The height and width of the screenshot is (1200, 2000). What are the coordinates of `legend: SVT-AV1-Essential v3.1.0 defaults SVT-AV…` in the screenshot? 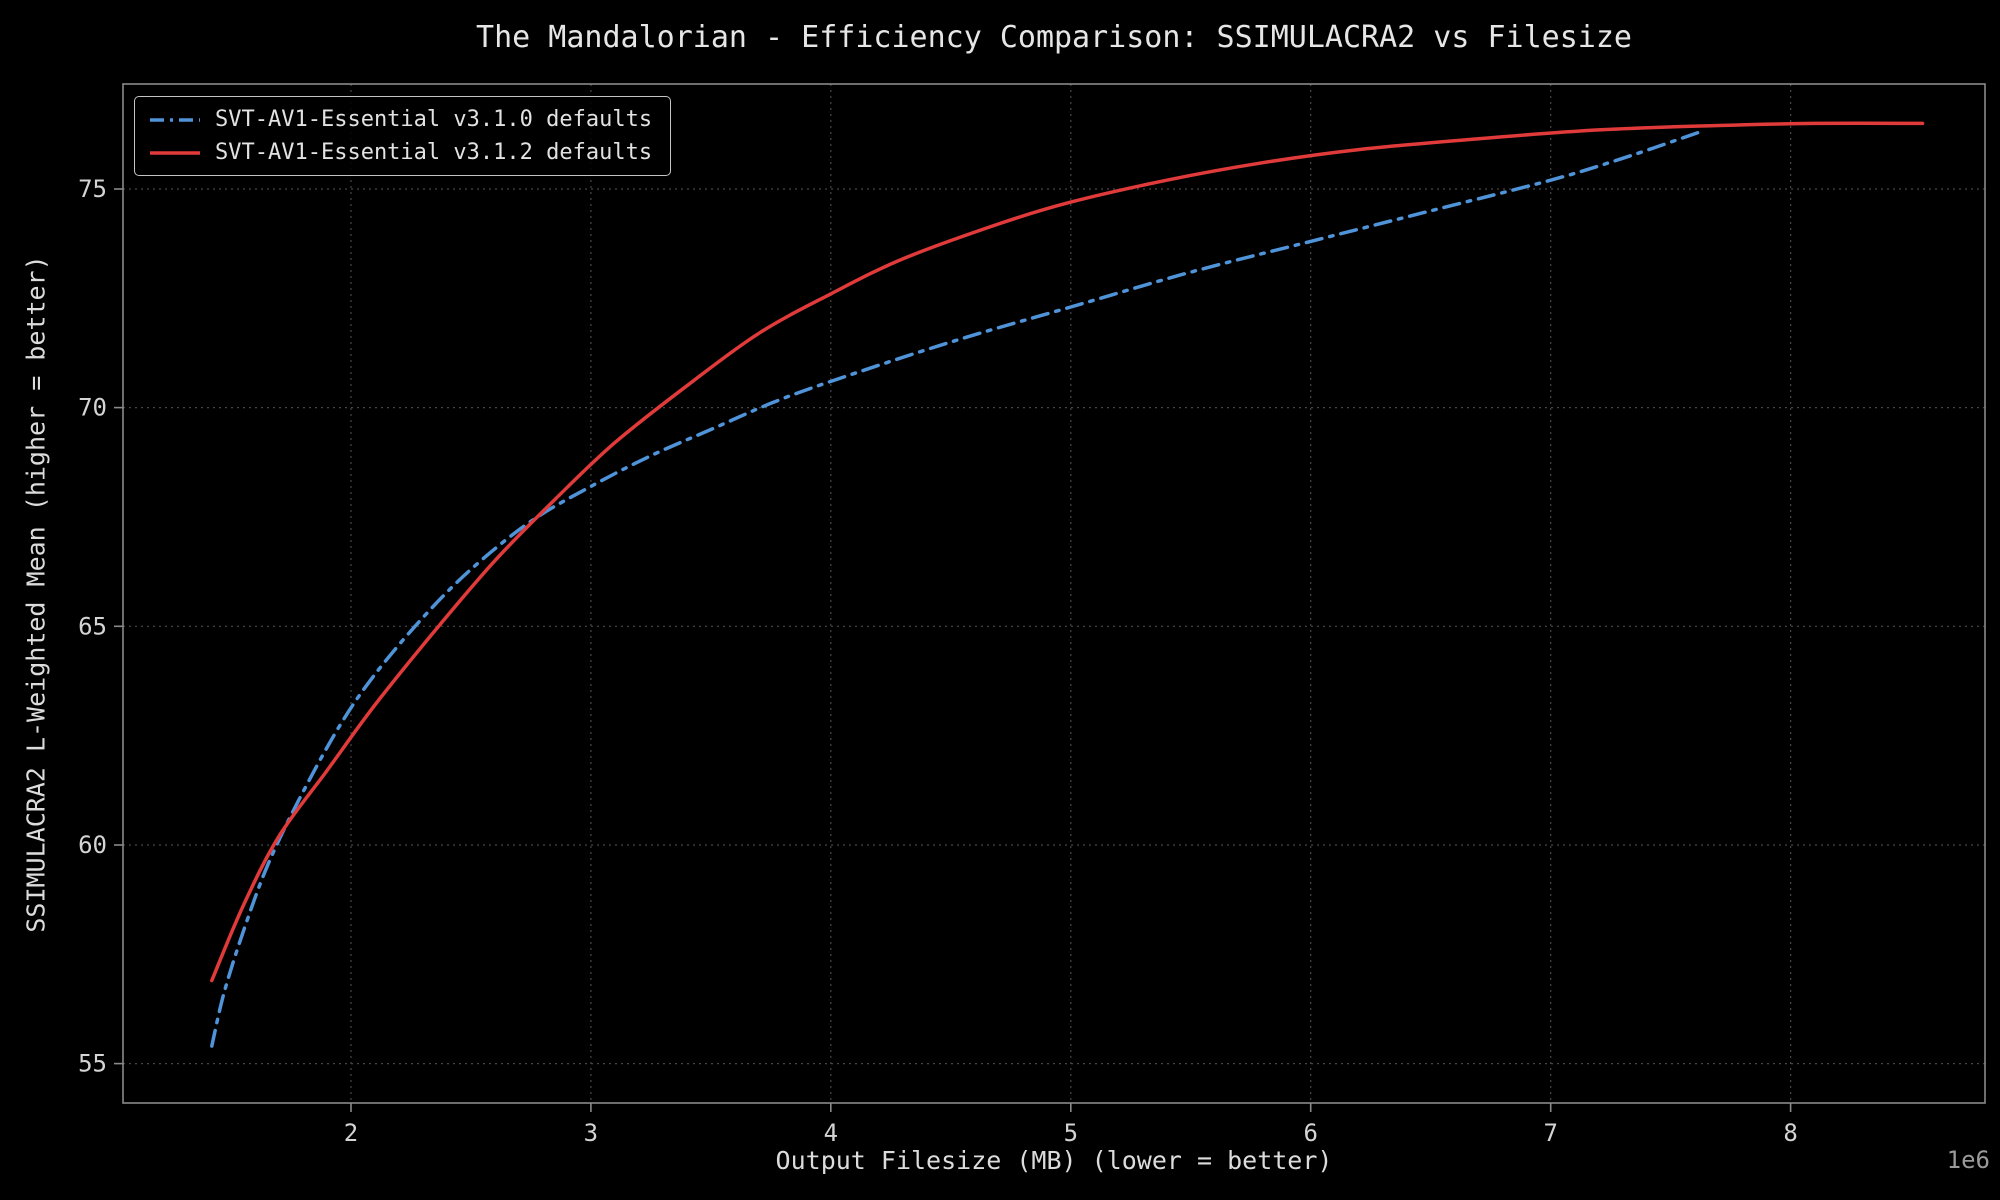 It's located at (403, 136).